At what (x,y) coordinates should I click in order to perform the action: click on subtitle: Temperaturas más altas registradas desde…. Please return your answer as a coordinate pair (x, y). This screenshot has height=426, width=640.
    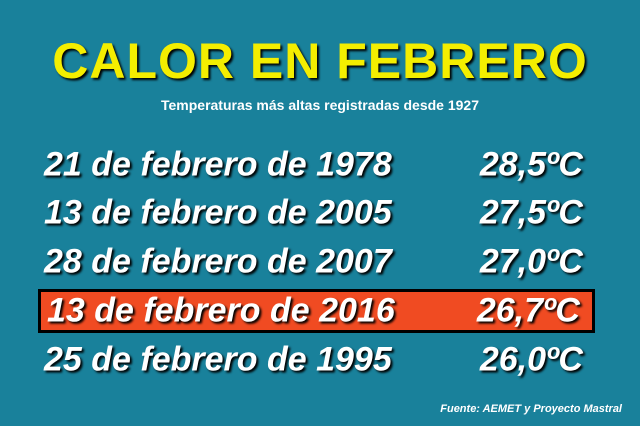
    Looking at the image, I should click on (320, 105).